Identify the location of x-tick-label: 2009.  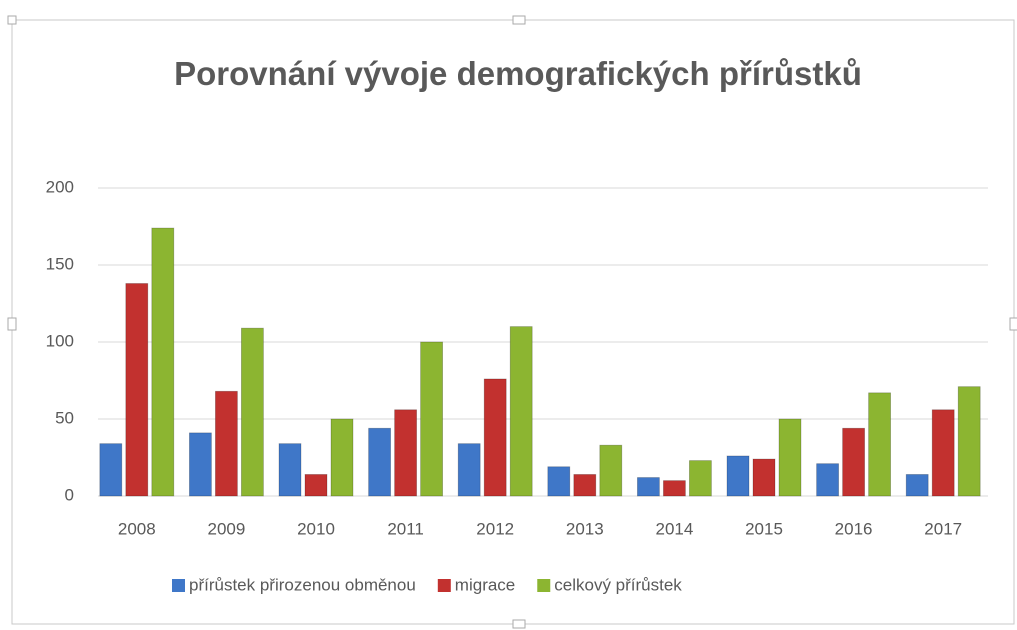
(226, 528).